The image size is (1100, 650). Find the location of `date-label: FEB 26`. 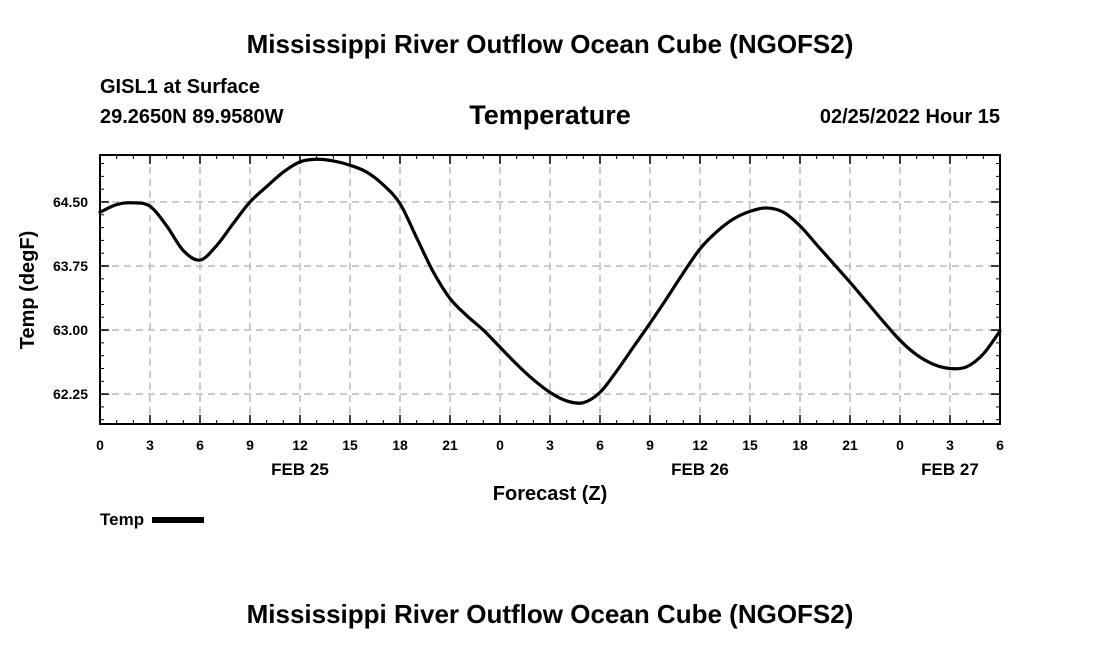

date-label: FEB 26 is located at coordinates (700, 469).